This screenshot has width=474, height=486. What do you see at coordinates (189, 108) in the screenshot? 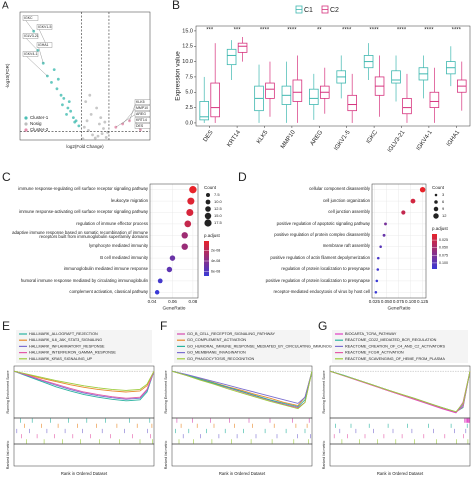
I see `y-tick-label: 2.5` at bounding box center [189, 108].